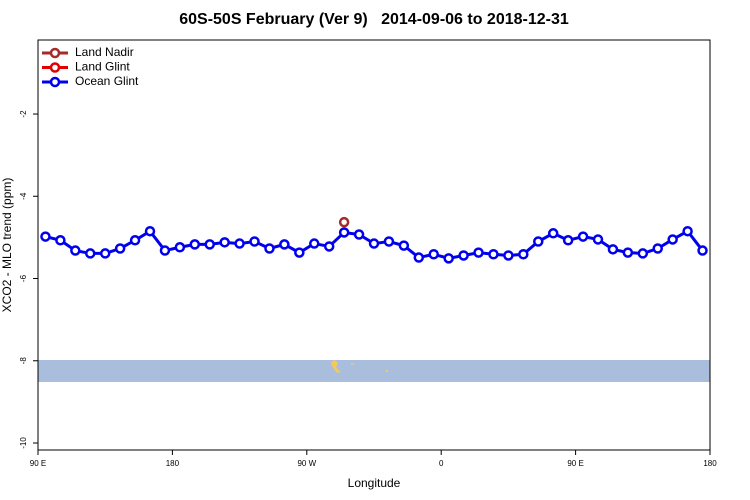 This screenshot has height=500, width=750. Describe the element at coordinates (306, 463) in the screenshot. I see `x-tick-label: 90 W` at that location.